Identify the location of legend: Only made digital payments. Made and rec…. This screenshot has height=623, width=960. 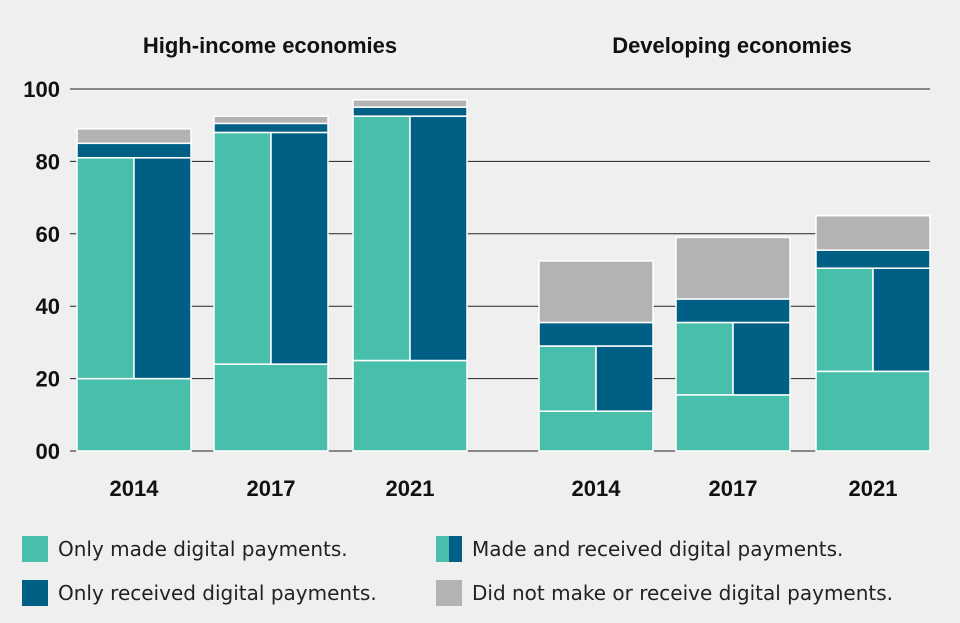
(457, 571).